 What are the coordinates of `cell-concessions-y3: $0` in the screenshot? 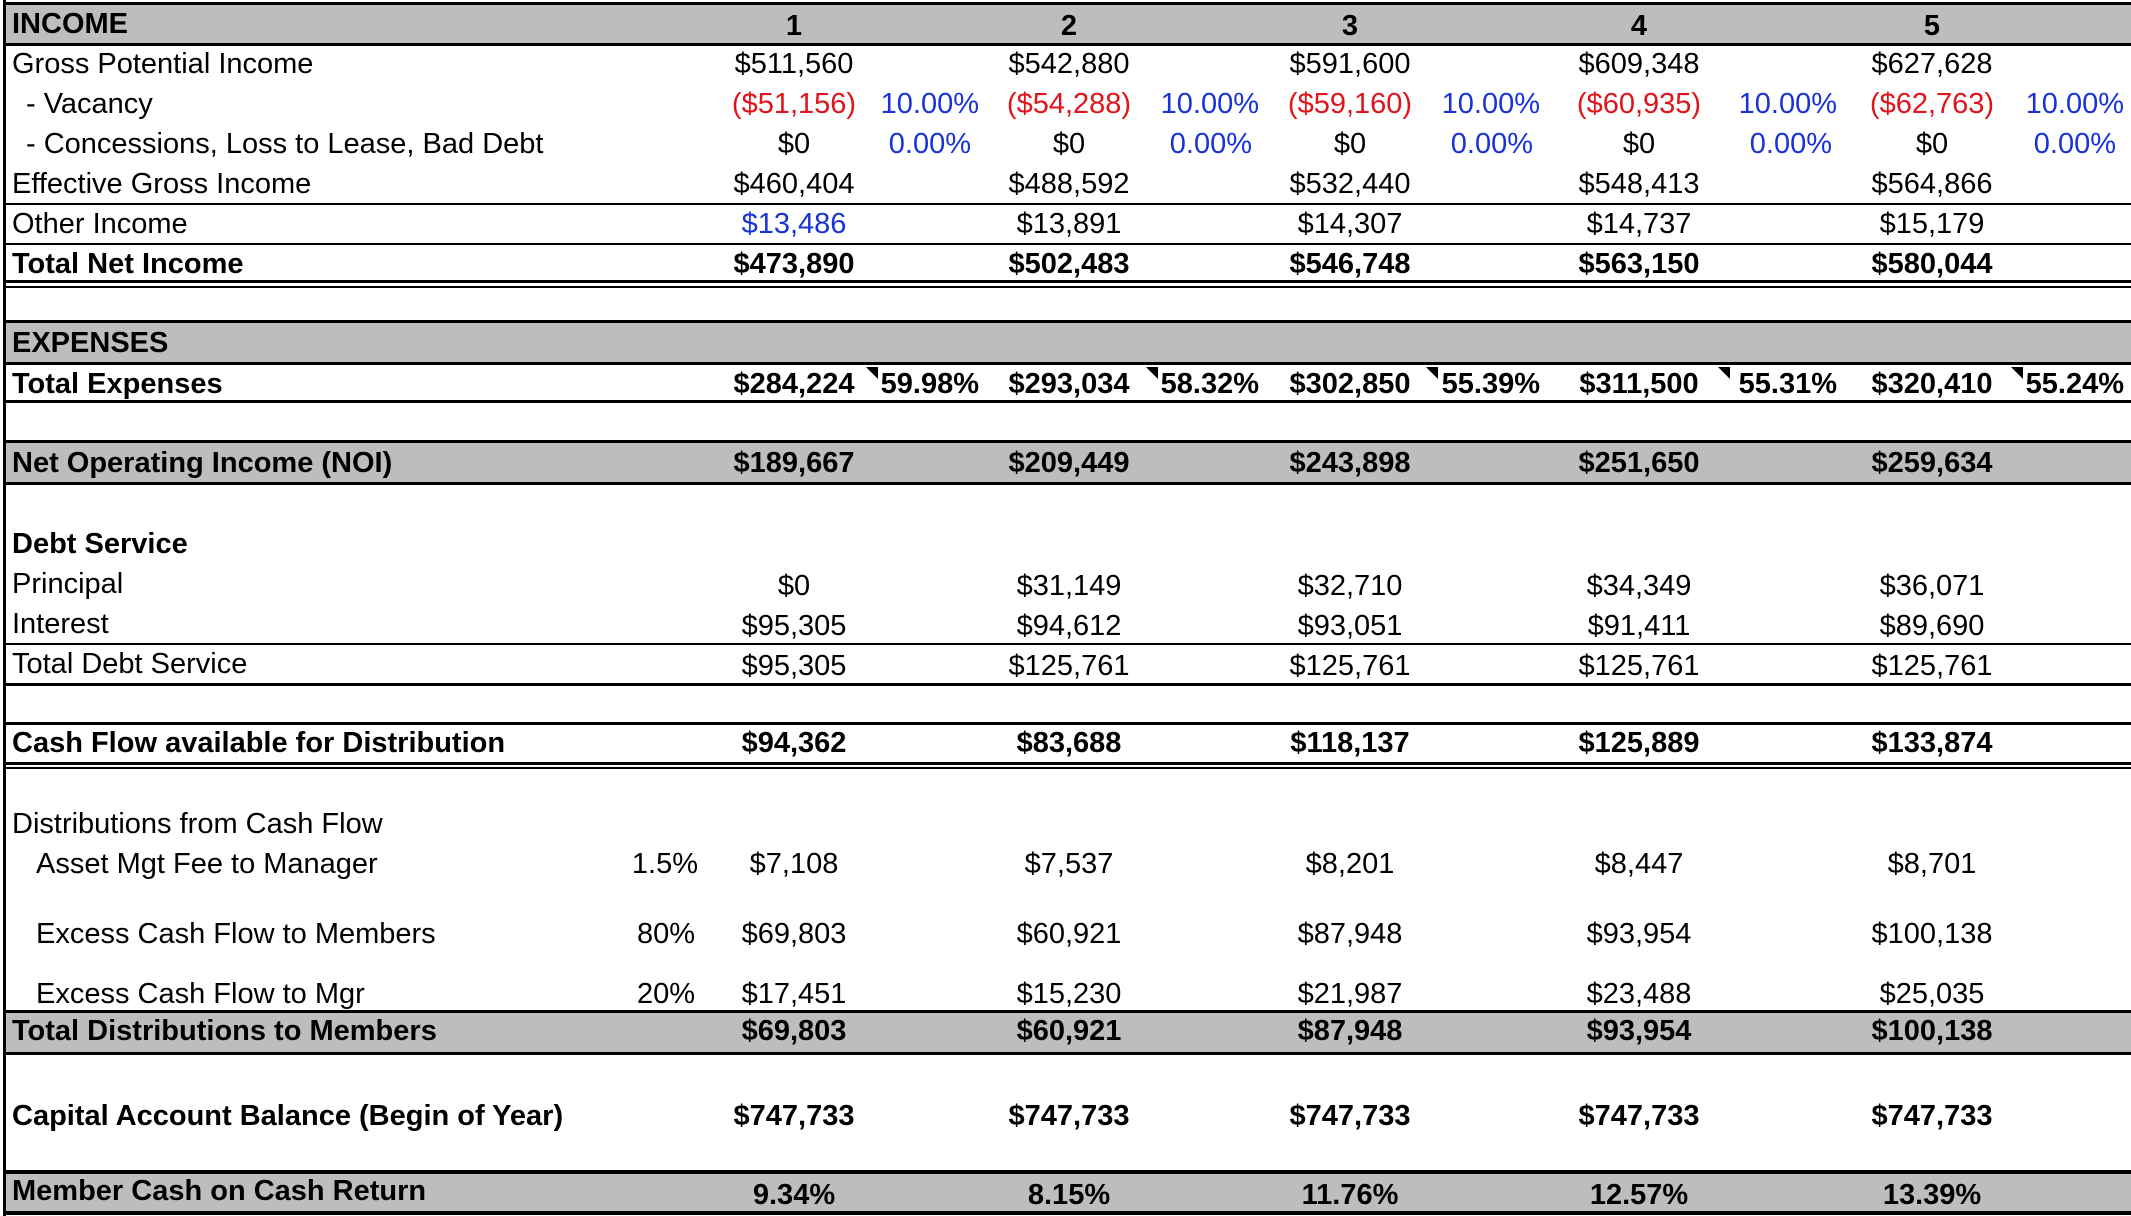 It's located at (1350, 144).